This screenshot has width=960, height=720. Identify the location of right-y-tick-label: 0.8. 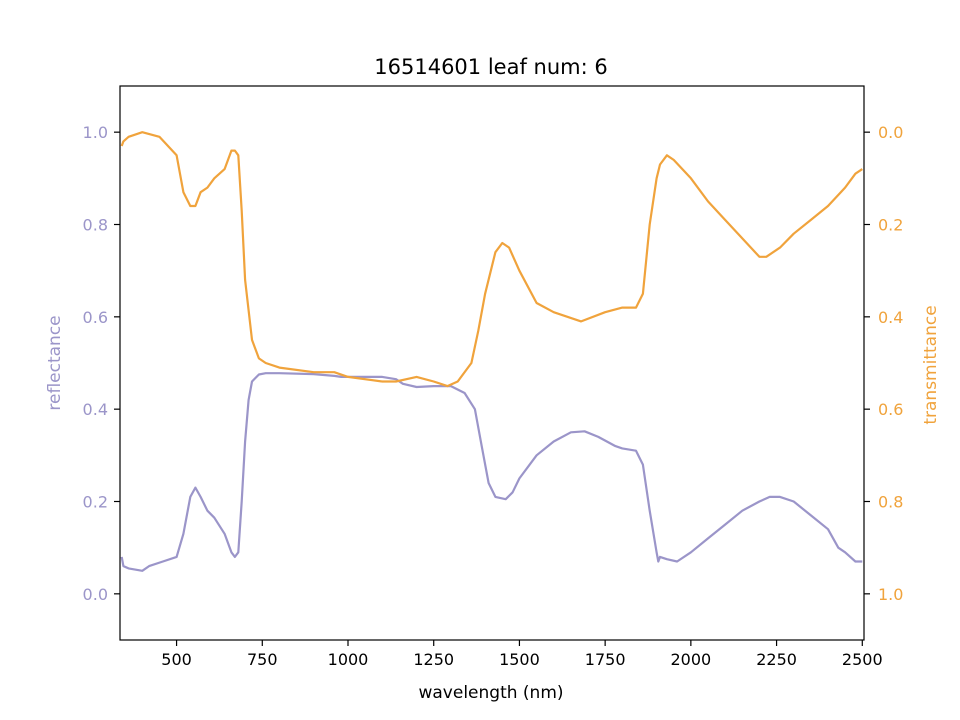
(890, 502).